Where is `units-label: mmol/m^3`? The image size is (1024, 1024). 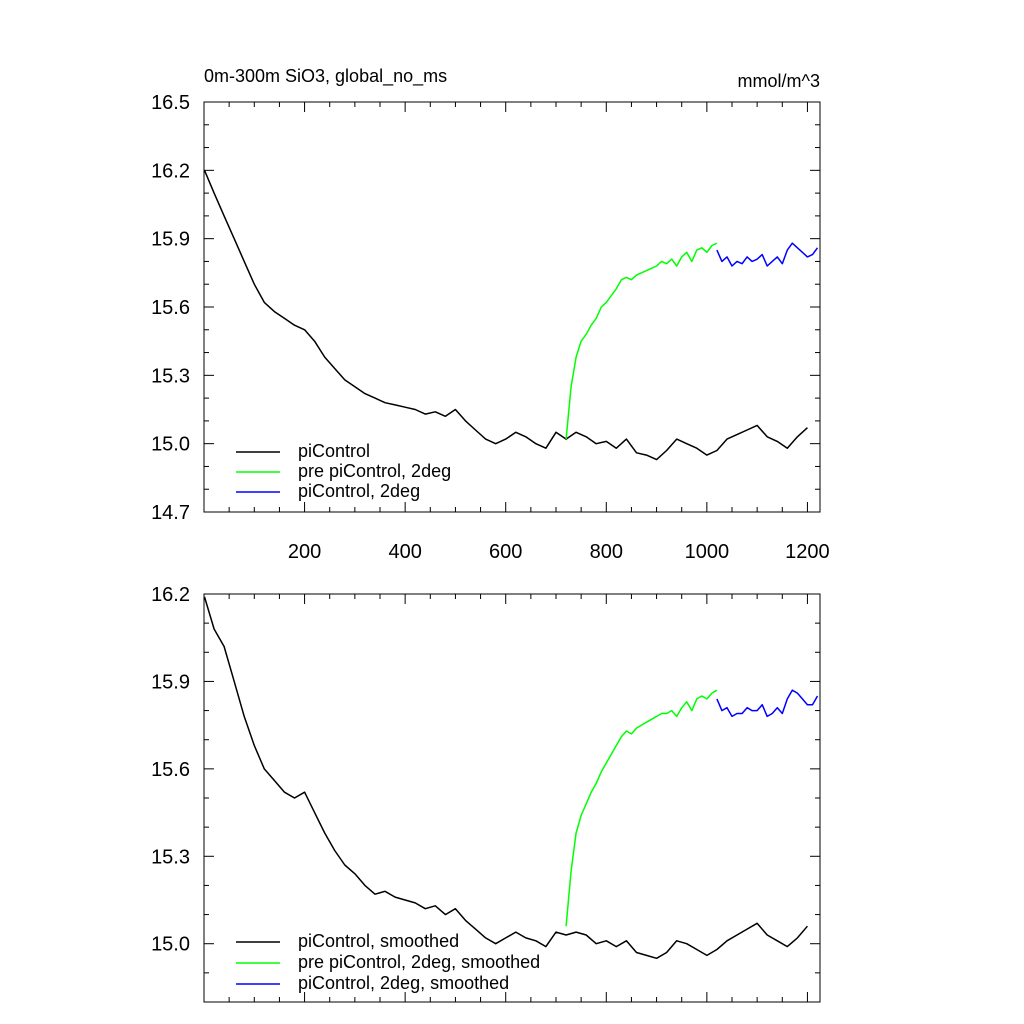 units-label: mmol/m^3 is located at coordinates (779, 81).